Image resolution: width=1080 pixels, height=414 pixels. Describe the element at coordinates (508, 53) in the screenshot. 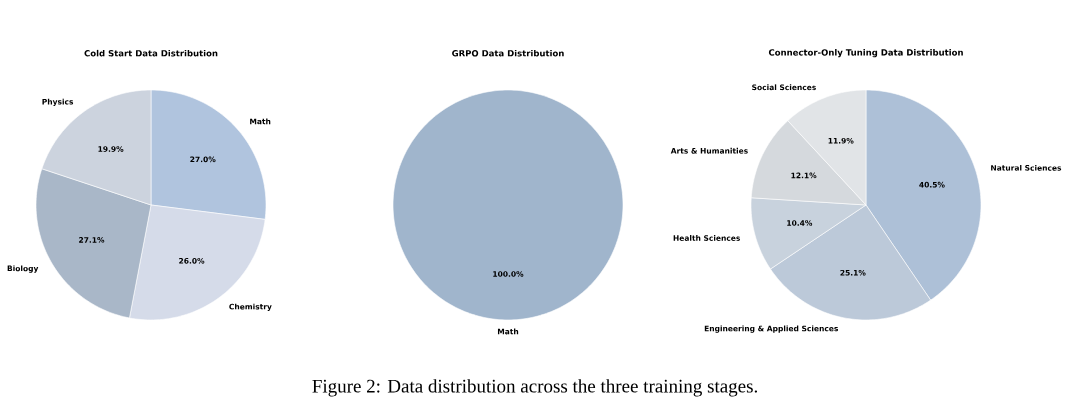

I see `chart-title: GRPO Data Distribution` at that location.